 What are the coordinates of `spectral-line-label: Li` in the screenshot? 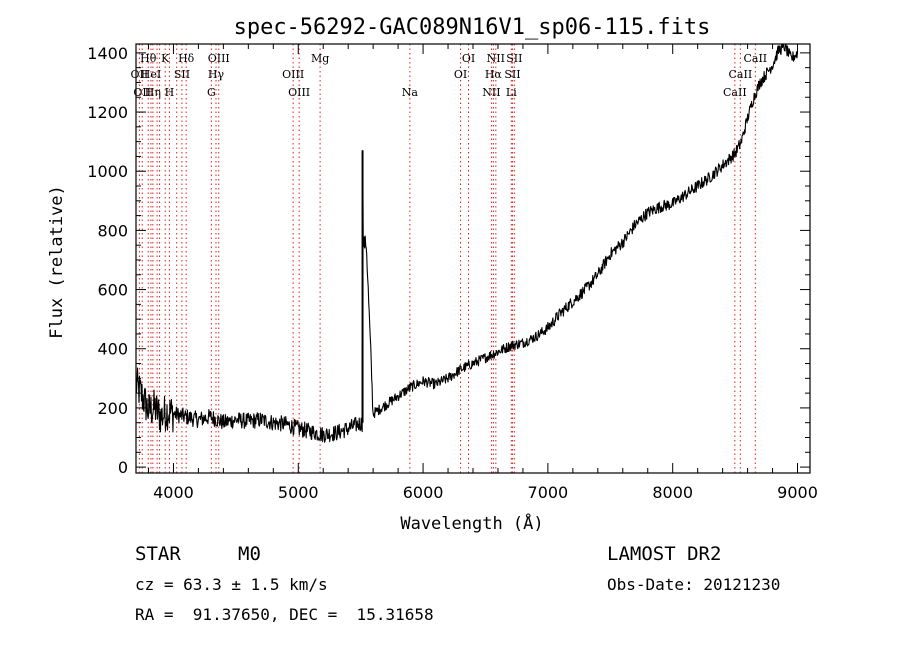 It's located at (511, 92).